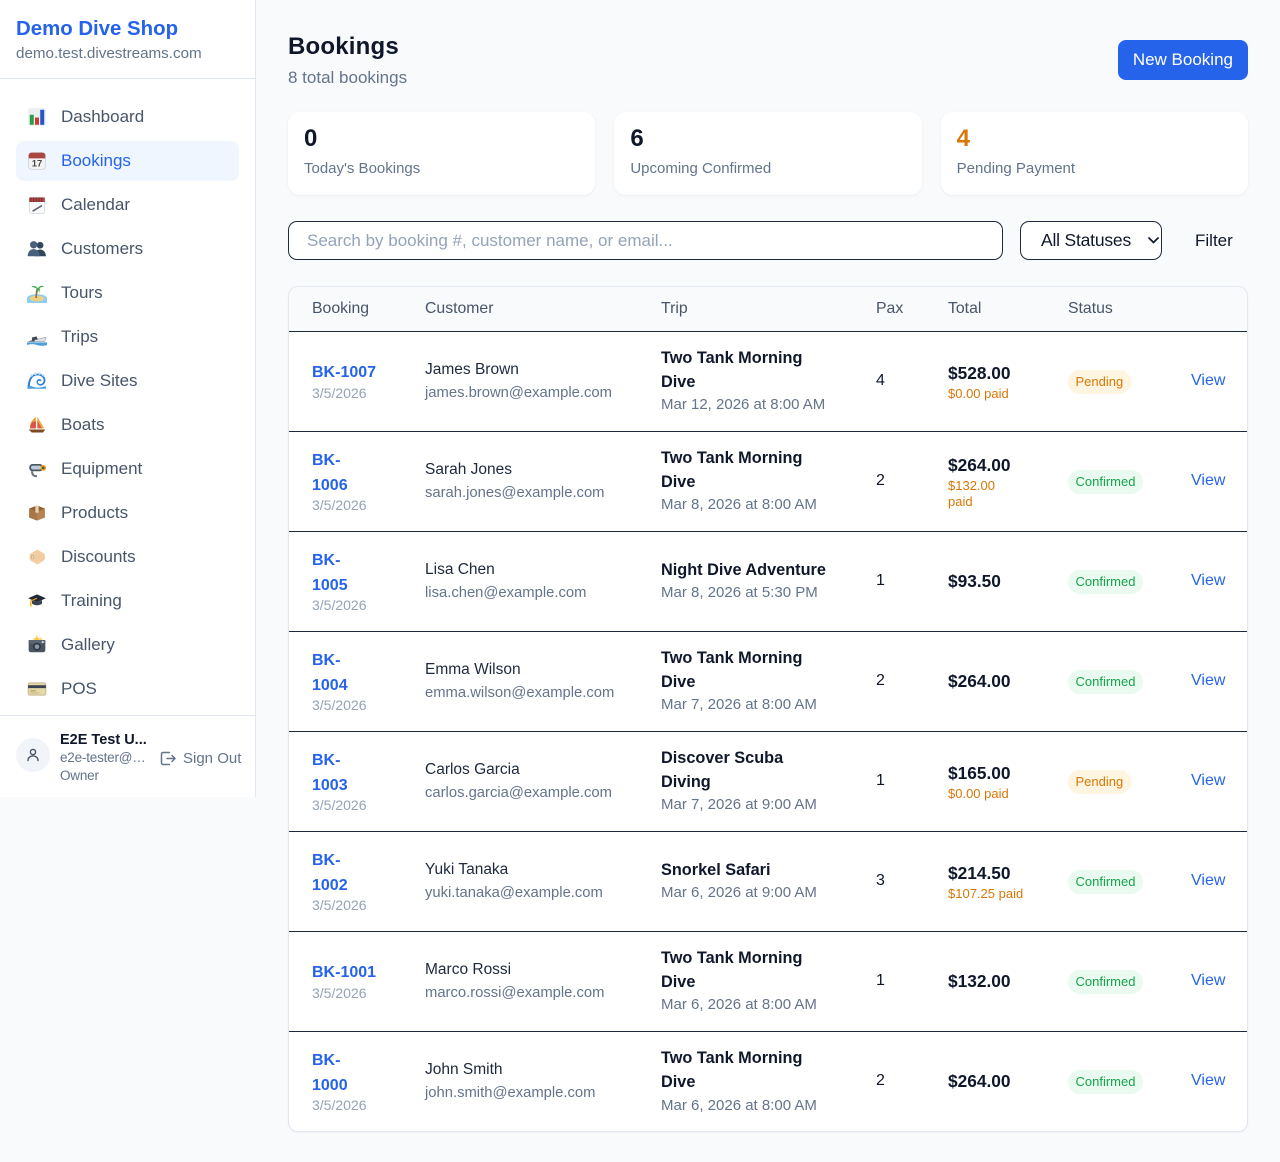 This screenshot has width=1280, height=1162. What do you see at coordinates (37, 164) in the screenshot?
I see `svg-text: 17` at bounding box center [37, 164].